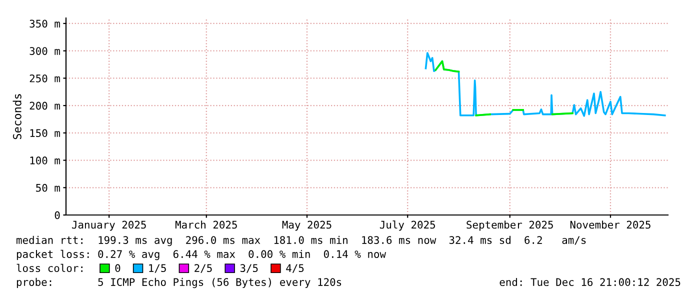  I want to click on x-tick-label: March 2025, so click(206, 224).